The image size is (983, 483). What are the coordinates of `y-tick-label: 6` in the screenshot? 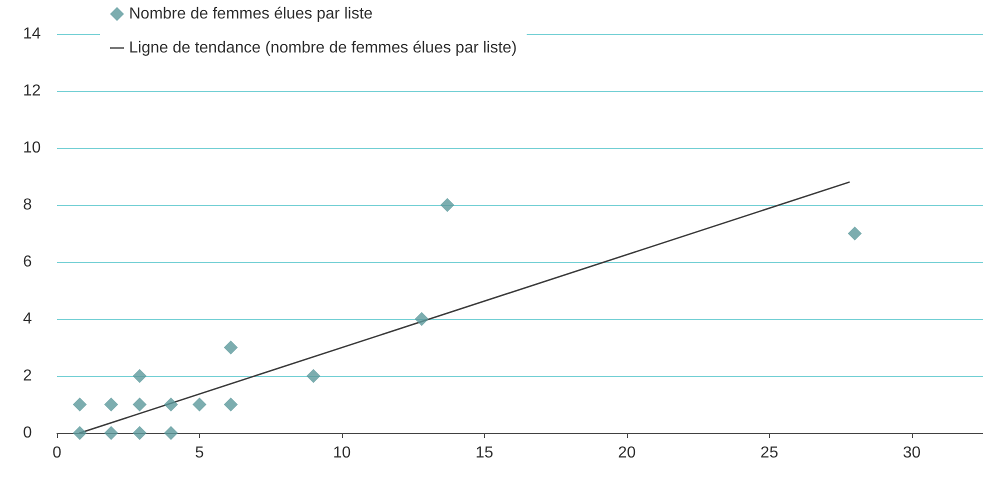 It's located at (27, 262).